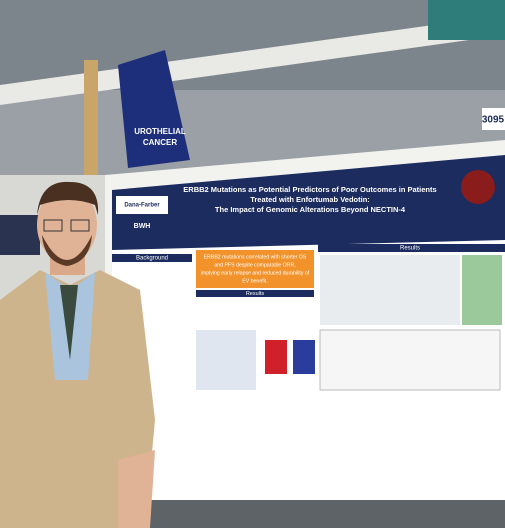 The height and width of the screenshot is (528, 505). I want to click on logo-box, so click(142, 205).